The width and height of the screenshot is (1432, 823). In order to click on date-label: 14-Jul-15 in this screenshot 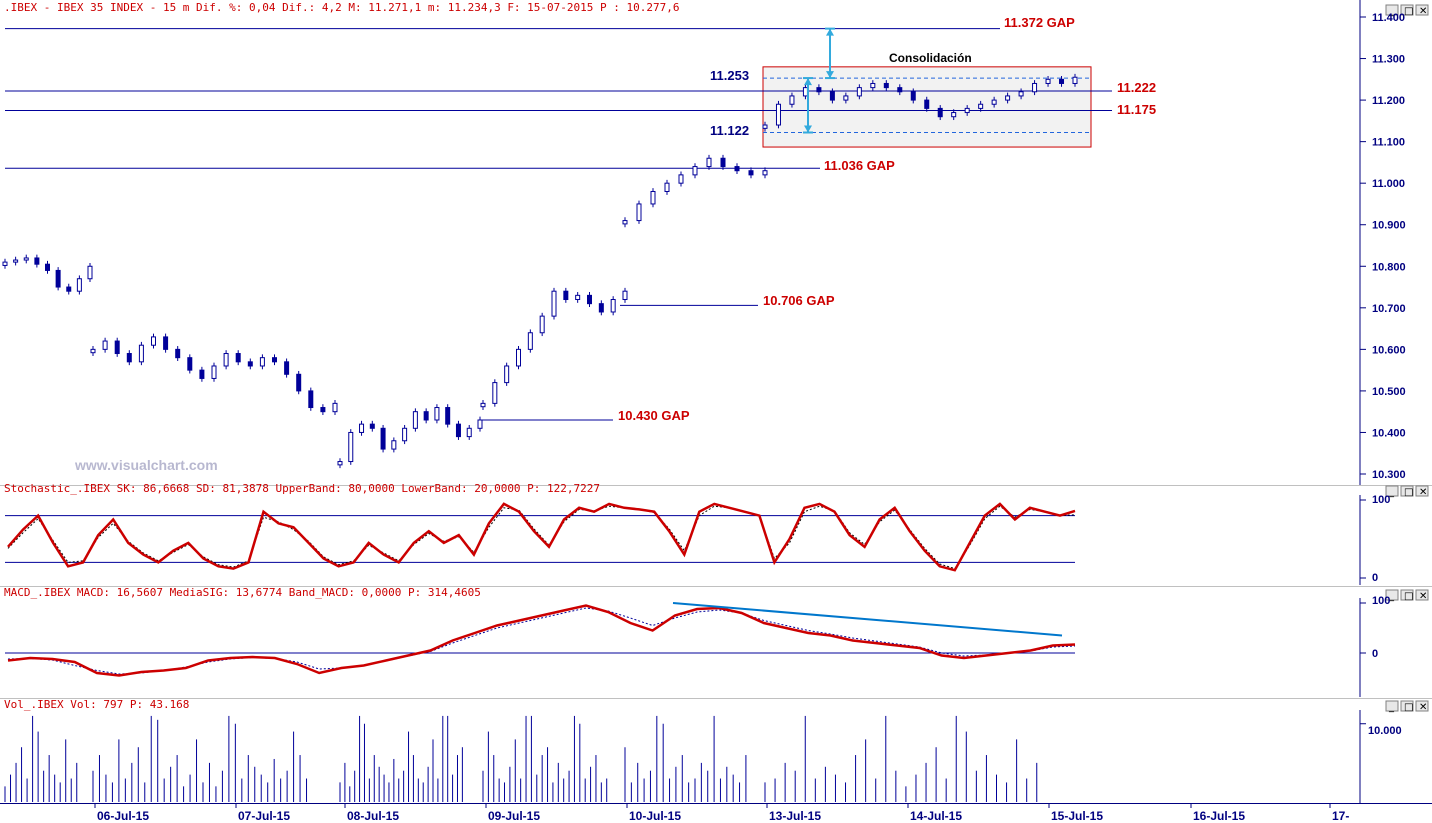, I will do `click(936, 816)`.